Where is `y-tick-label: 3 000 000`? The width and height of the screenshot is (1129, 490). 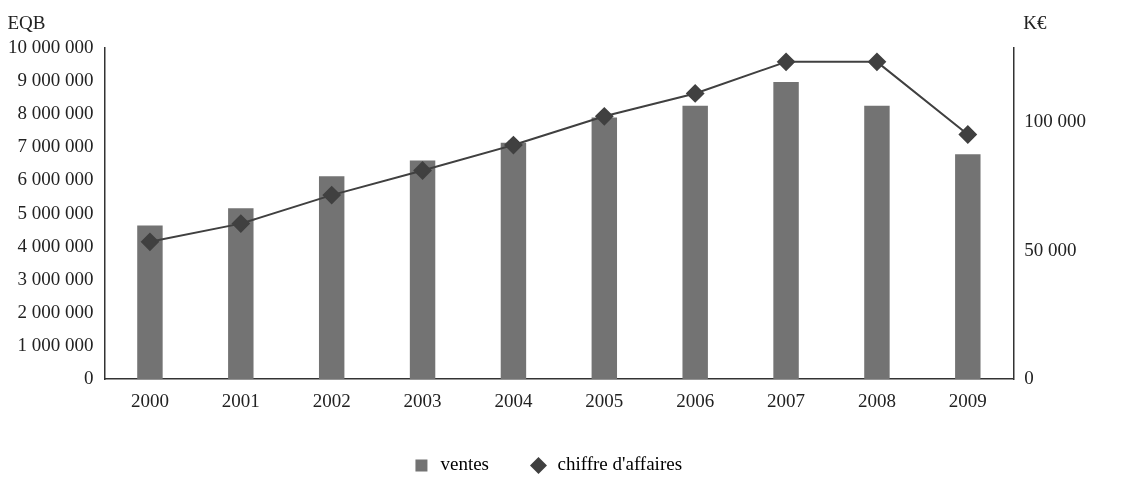
y-tick-label: 3 000 000 is located at coordinates (55, 278).